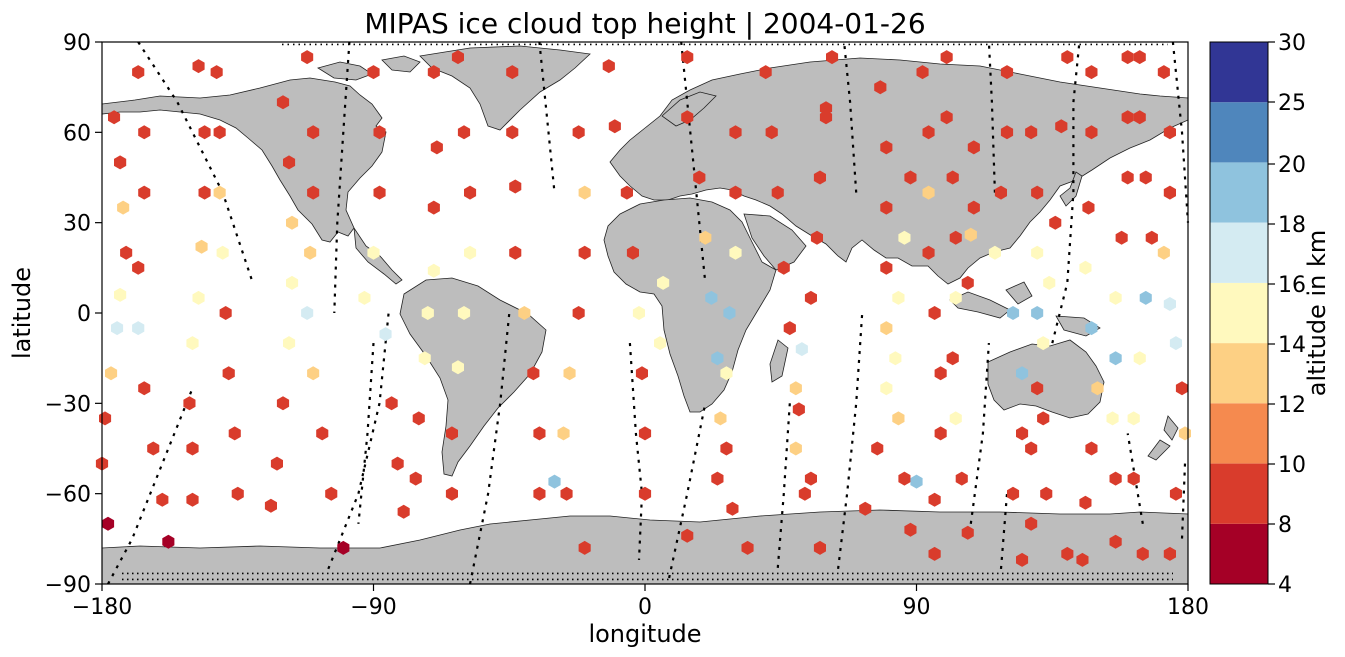 This screenshot has height=657, width=1345. What do you see at coordinates (102, 607) in the screenshot?
I see `x-tick-label: −180` at bounding box center [102, 607].